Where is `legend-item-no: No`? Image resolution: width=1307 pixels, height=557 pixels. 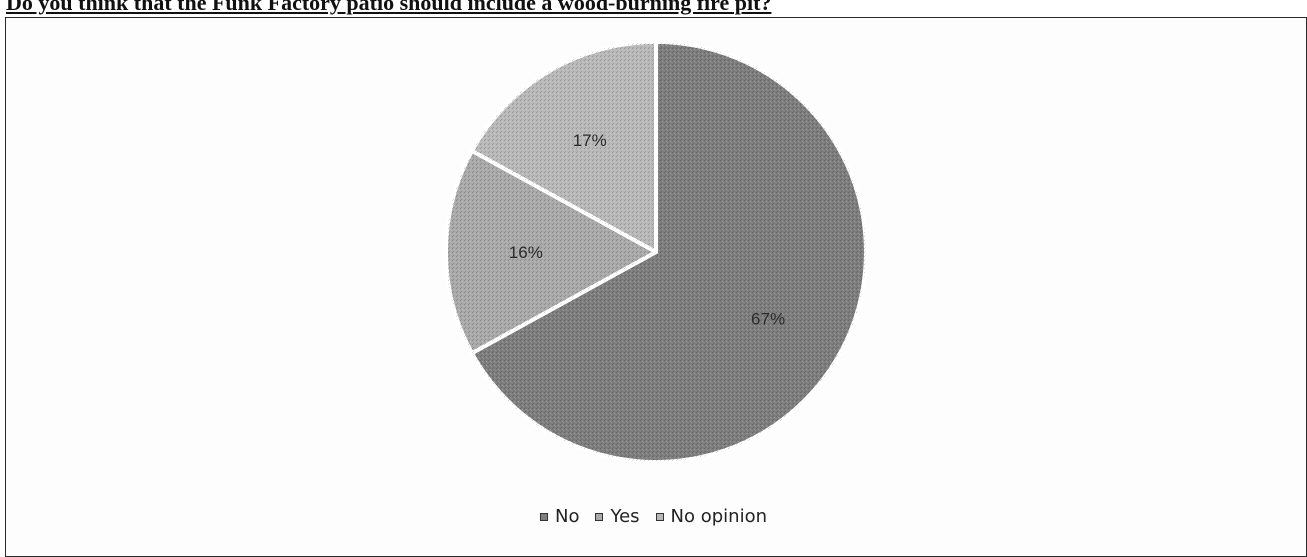 legend-item-no: No is located at coordinates (559, 516).